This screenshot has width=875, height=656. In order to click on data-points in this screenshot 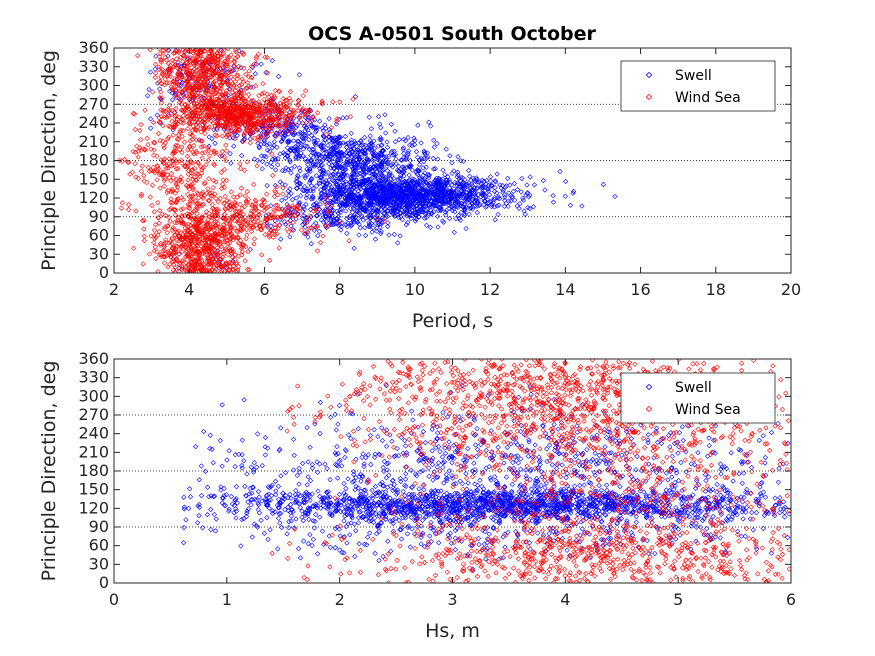, I will do `click(252, 160)`.